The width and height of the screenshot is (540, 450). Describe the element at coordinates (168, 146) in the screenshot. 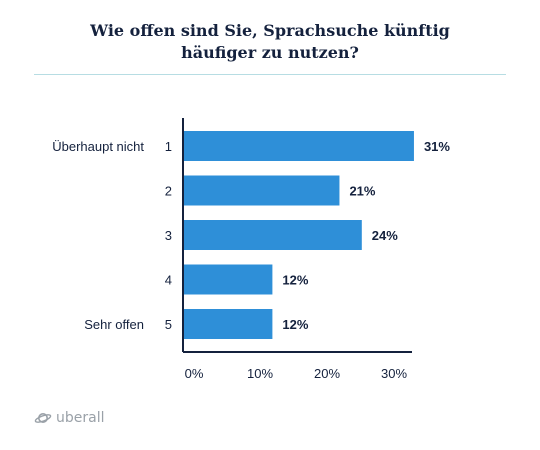

I see `category-tick-label: 1` at that location.